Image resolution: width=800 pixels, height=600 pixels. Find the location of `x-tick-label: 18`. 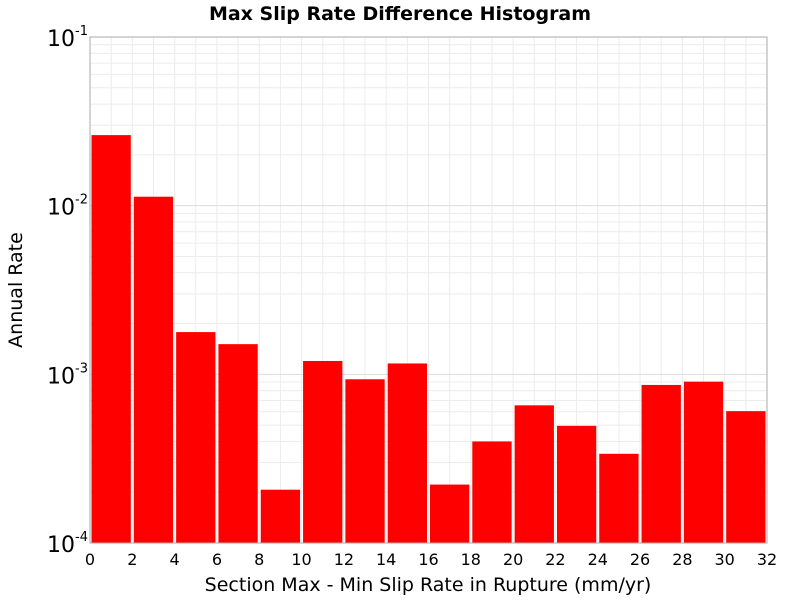

x-tick-label: 18 is located at coordinates (471, 559).